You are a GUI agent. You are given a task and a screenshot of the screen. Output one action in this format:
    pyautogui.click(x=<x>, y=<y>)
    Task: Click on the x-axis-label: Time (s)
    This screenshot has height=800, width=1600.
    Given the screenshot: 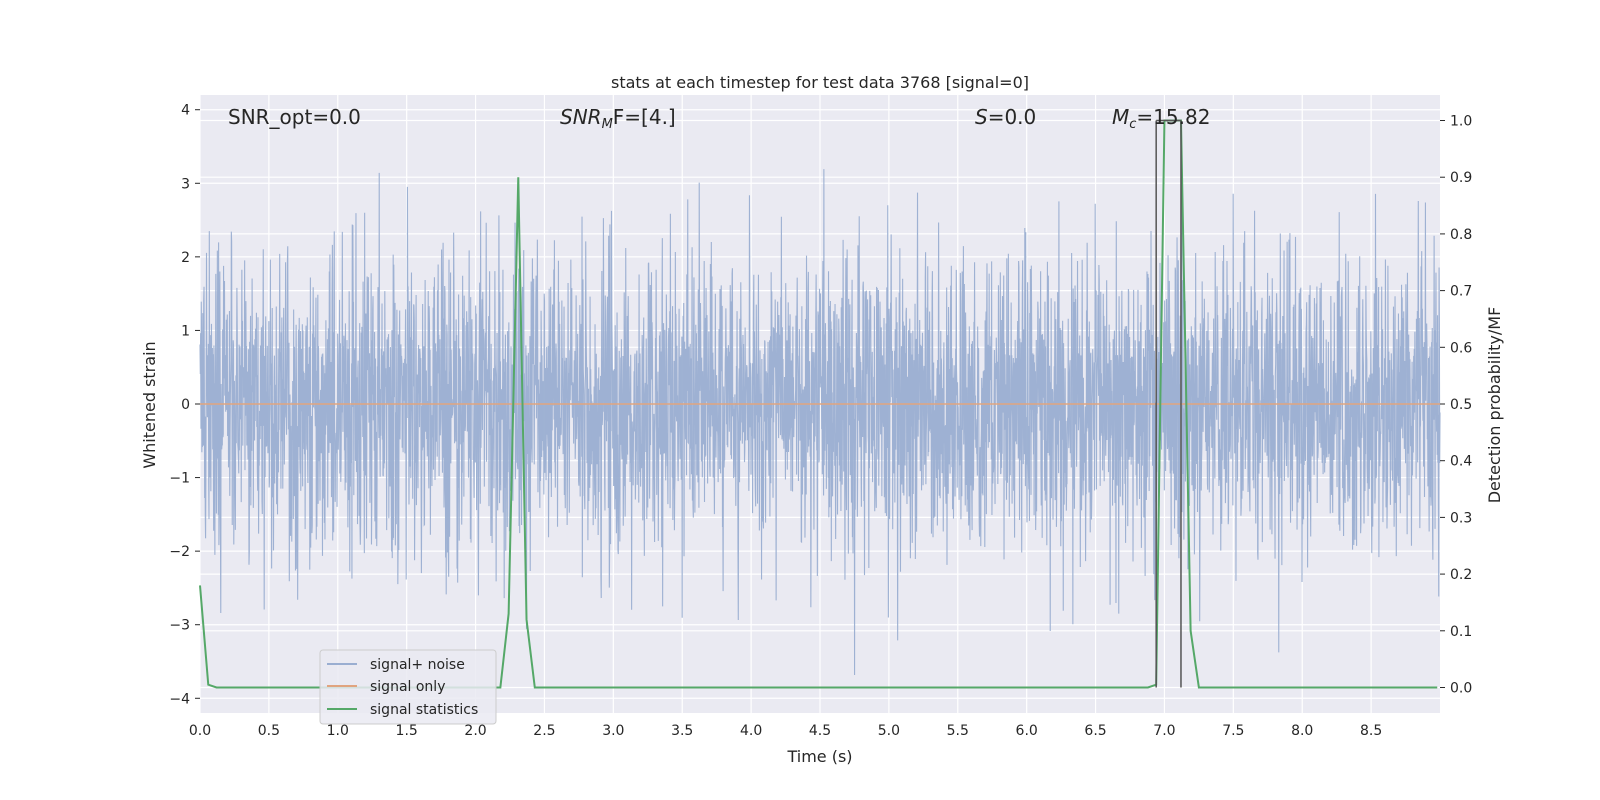 What is the action you would take?
    pyautogui.click(x=819, y=756)
    